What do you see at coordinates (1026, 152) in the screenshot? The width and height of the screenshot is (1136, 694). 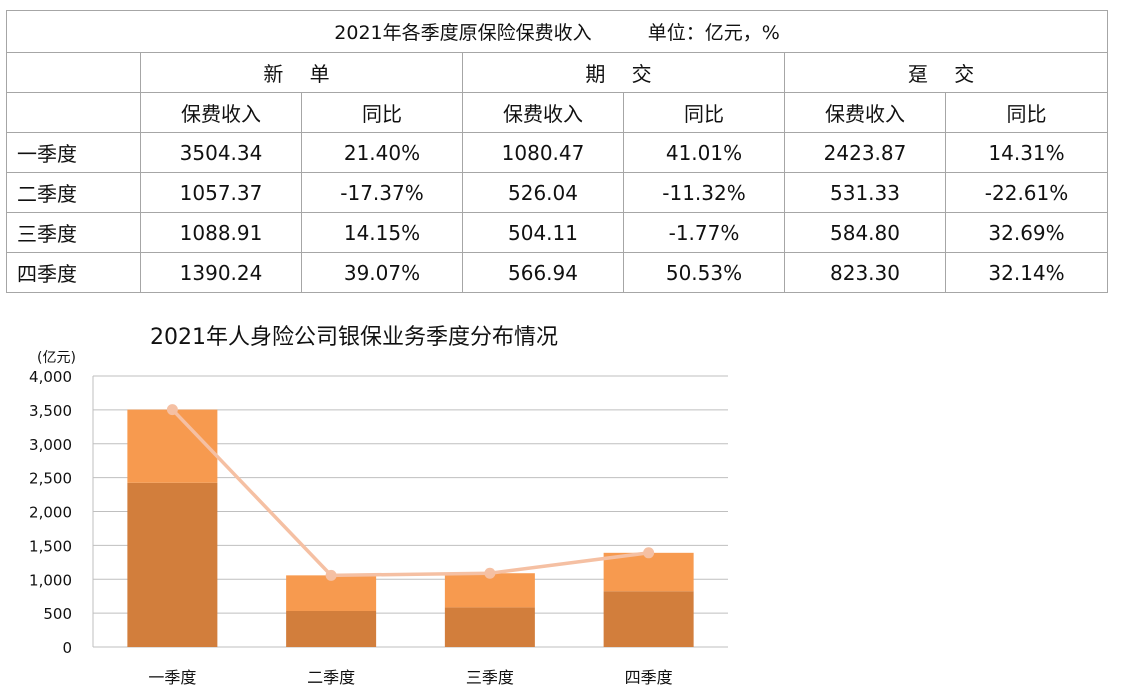 I see `table-cell: 14.31%` at bounding box center [1026, 152].